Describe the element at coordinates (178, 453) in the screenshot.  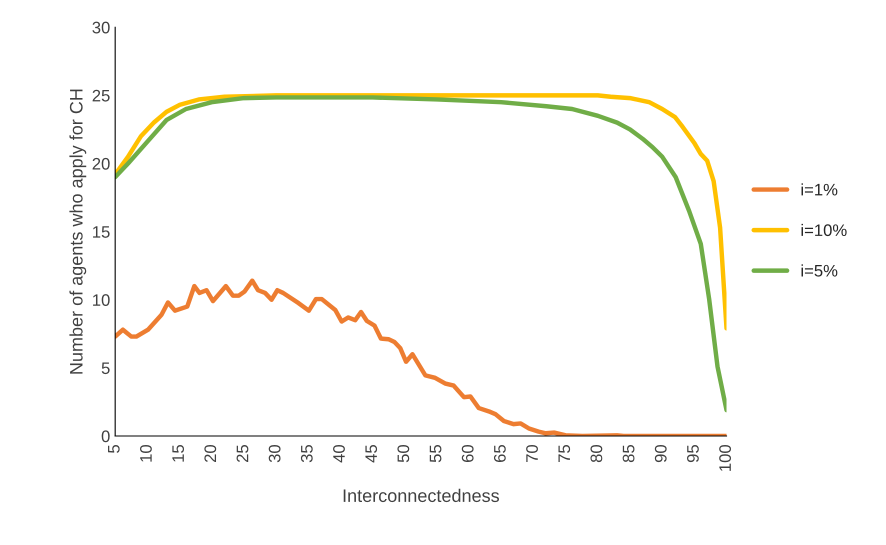
I see `x-tick-label: 15` at that location.